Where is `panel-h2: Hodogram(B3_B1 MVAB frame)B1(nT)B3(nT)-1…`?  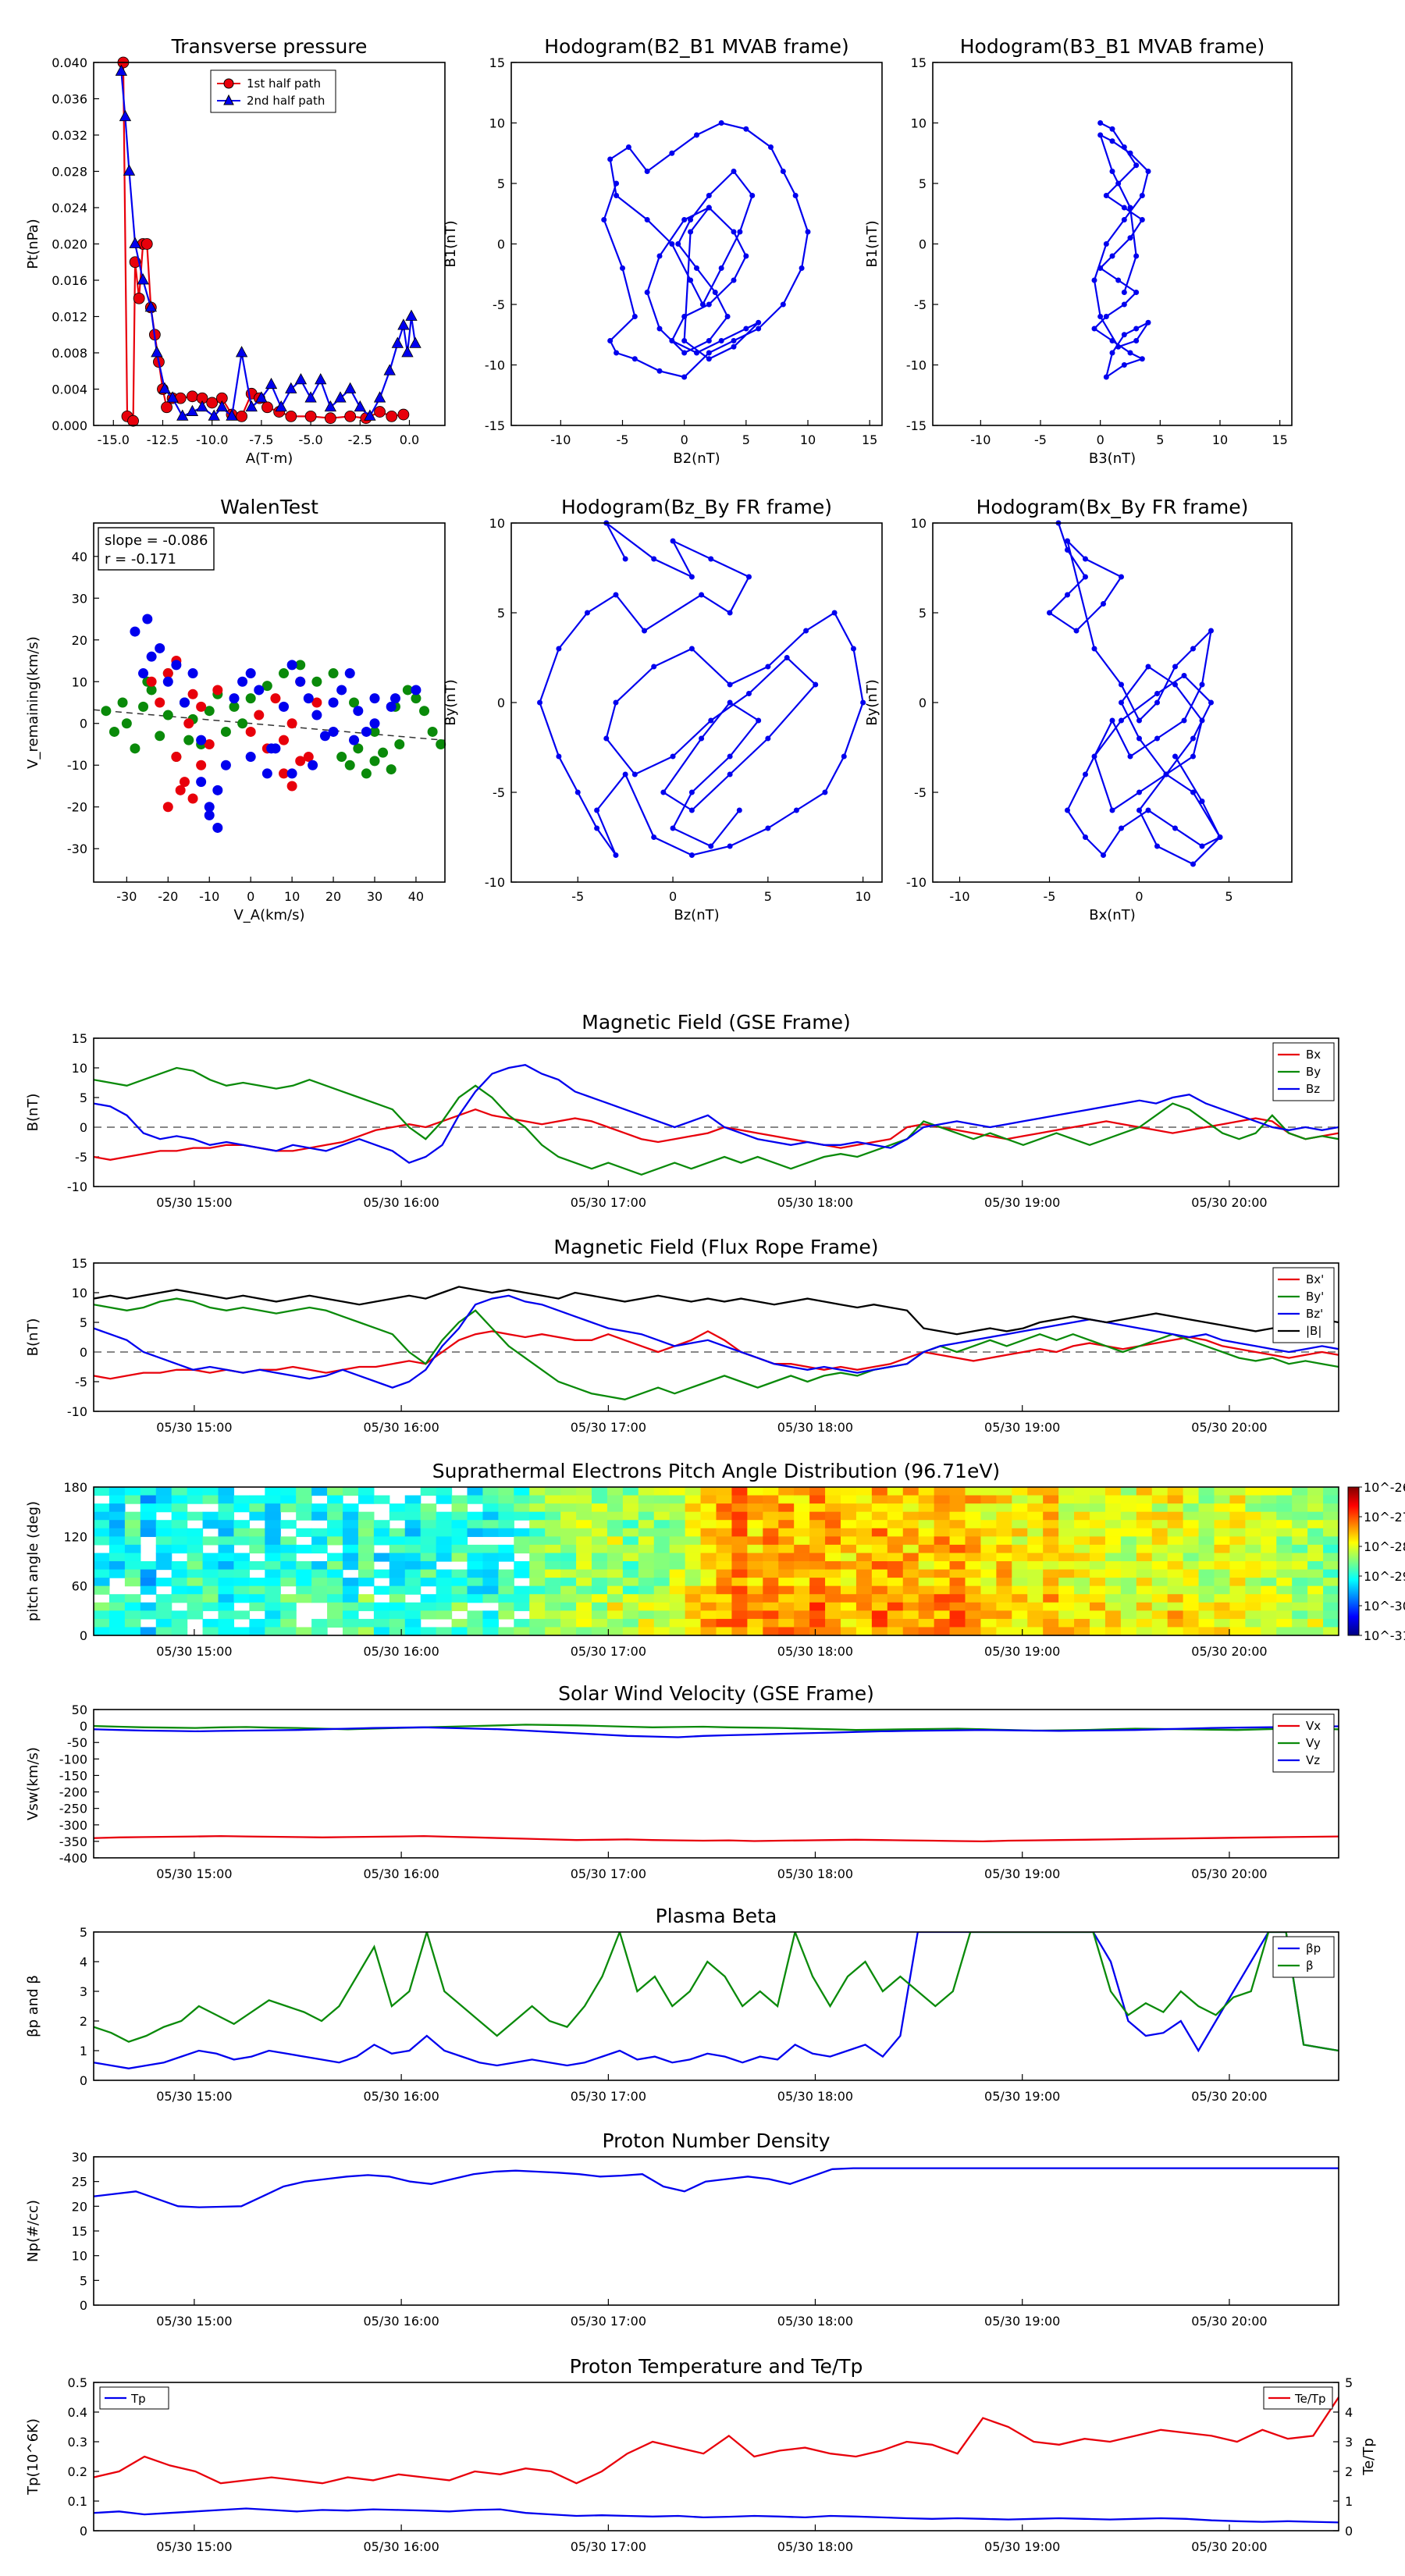
panel-h2: Hodogram(B3_B1 MVAB frame)B1(nT)B3(nT)-1… is located at coordinates (1079, 251).